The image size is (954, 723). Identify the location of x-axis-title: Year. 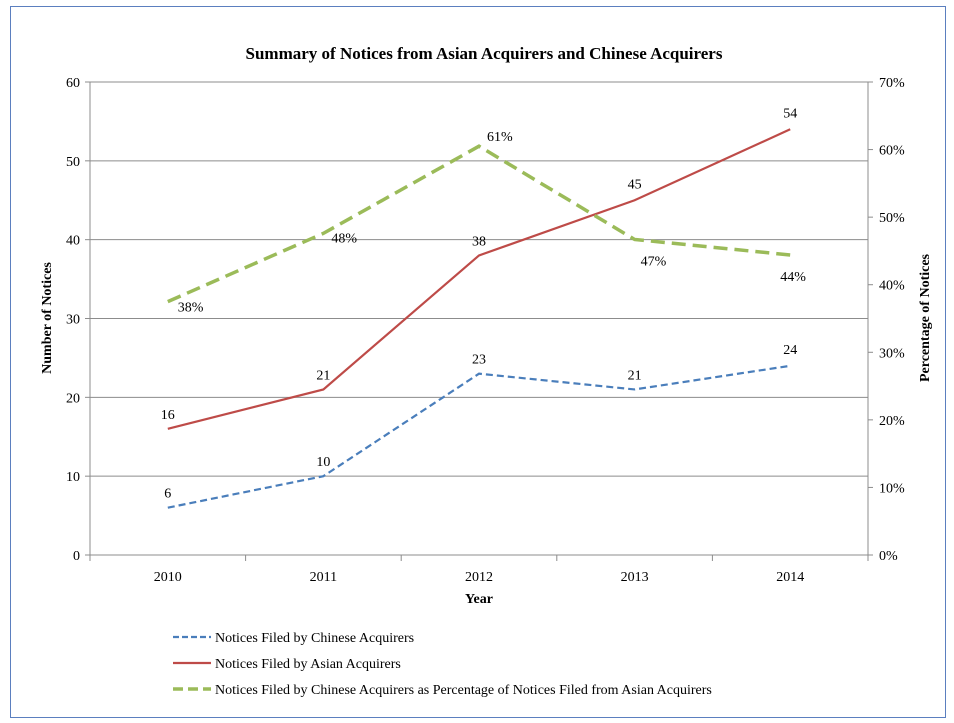
(479, 599).